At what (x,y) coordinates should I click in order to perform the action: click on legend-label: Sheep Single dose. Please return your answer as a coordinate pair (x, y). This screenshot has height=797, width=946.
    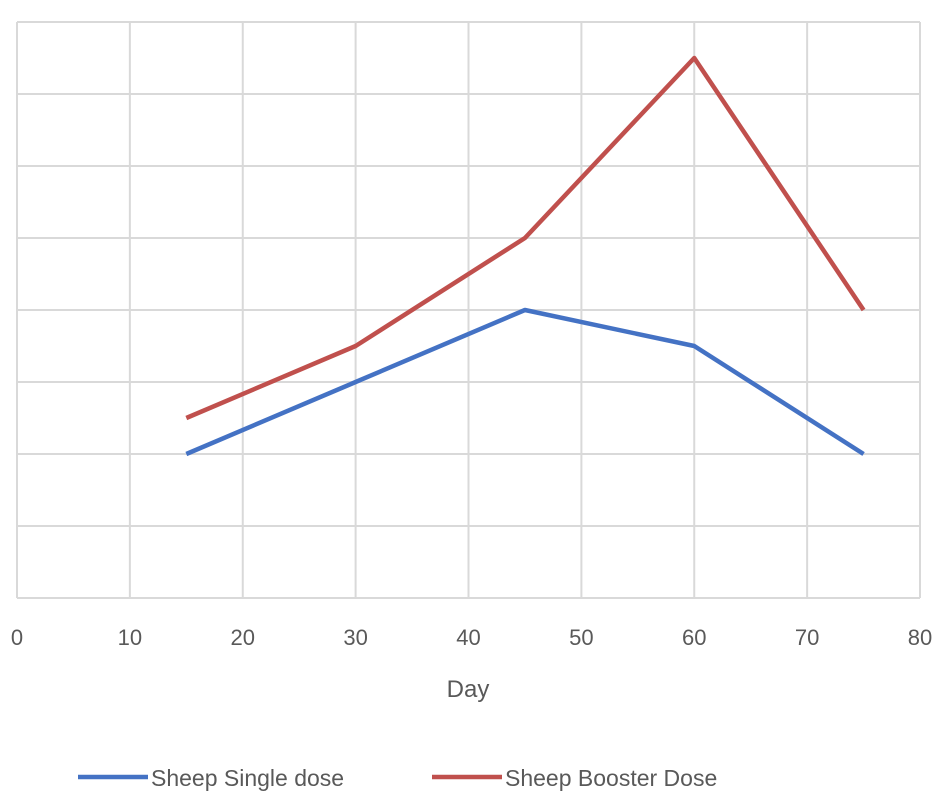
    Looking at the image, I should click on (247, 778).